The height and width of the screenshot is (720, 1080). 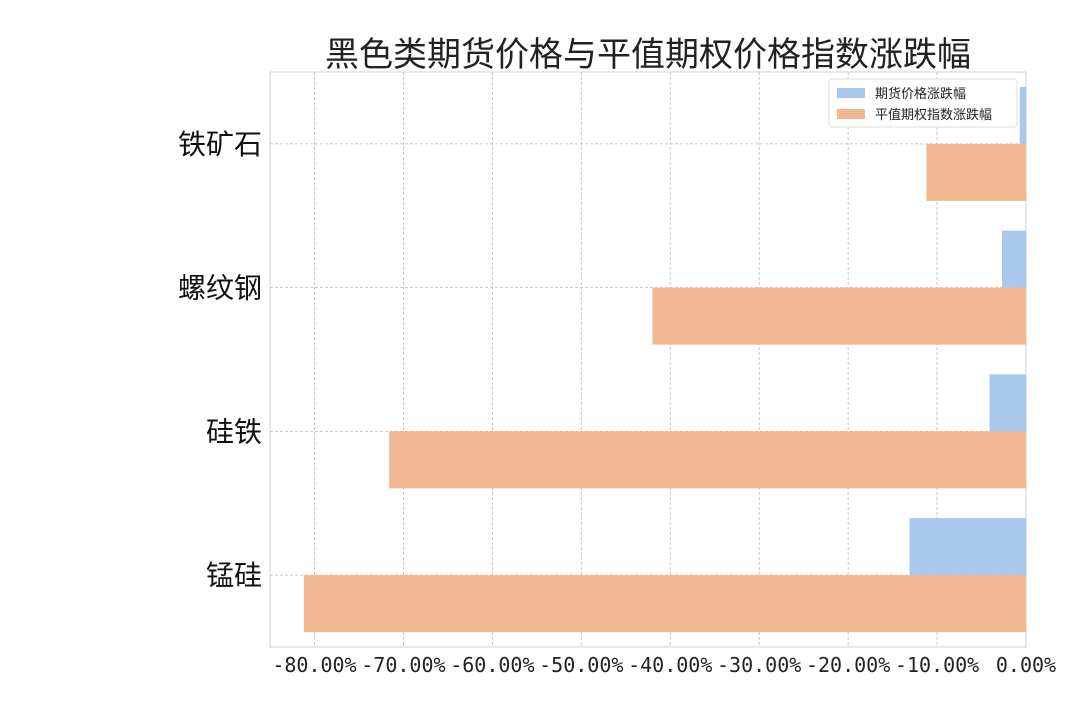 What do you see at coordinates (1026, 665) in the screenshot?
I see `x-tick-label: 0.00%` at bounding box center [1026, 665].